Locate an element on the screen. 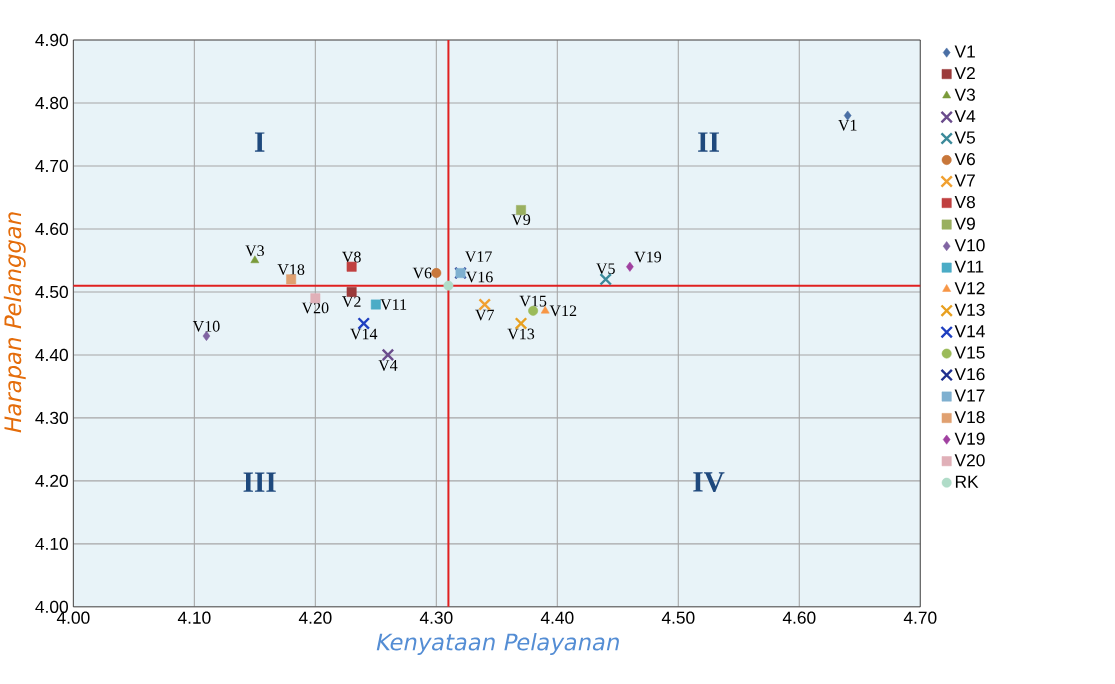  text: V4 is located at coordinates (388, 365).